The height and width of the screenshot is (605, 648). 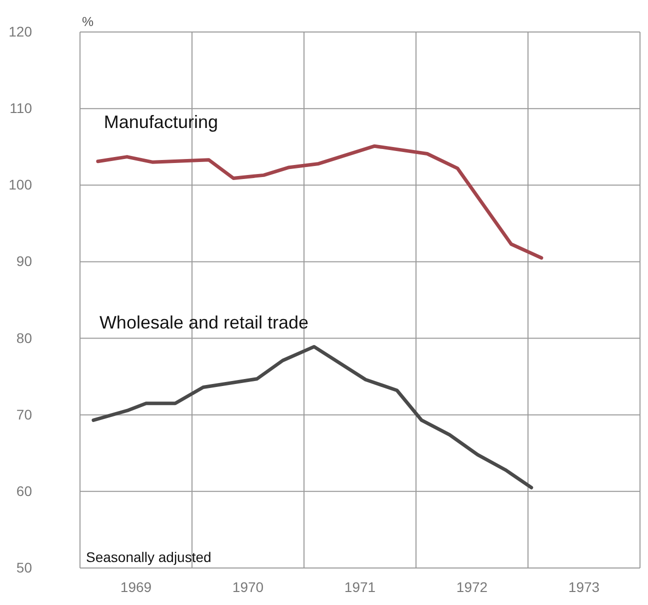 I want to click on y-tick-label: 90, so click(x=24, y=261).